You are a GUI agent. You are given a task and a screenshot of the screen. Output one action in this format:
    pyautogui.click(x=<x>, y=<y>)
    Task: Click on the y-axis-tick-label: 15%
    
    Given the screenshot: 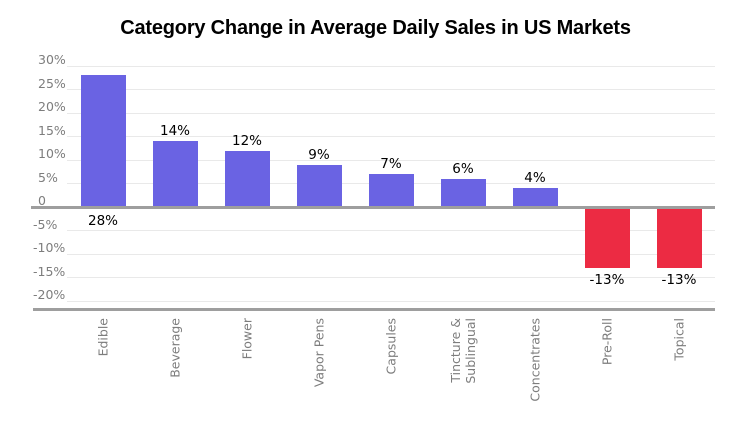 What is the action you would take?
    pyautogui.click(x=52, y=130)
    